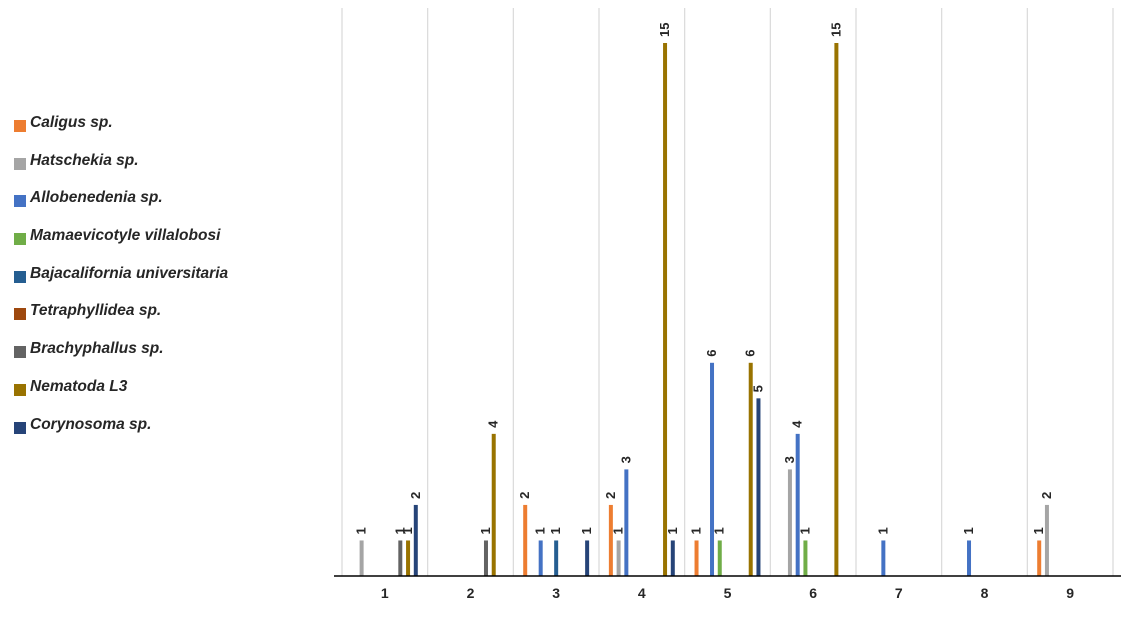 This screenshot has width=1127, height=617. Describe the element at coordinates (71, 122) in the screenshot. I see `legend-label: Caligus sp.` at that location.